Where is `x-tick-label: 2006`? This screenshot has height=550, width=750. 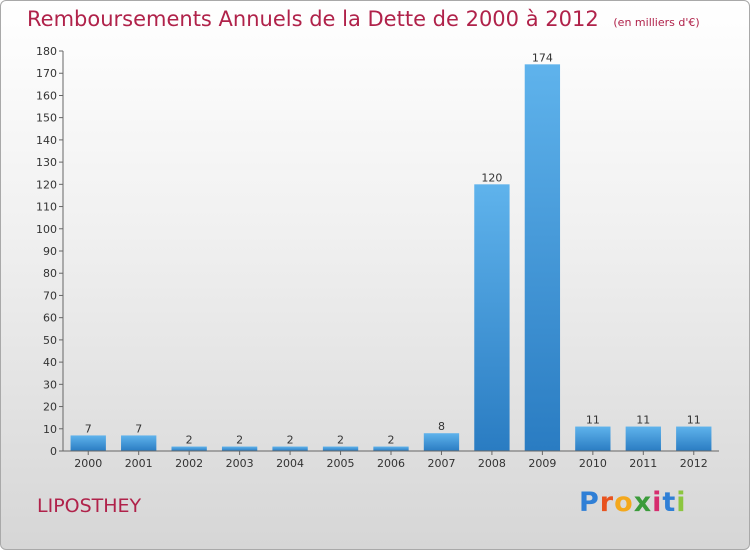
x-tick-label: 2006 is located at coordinates (391, 463).